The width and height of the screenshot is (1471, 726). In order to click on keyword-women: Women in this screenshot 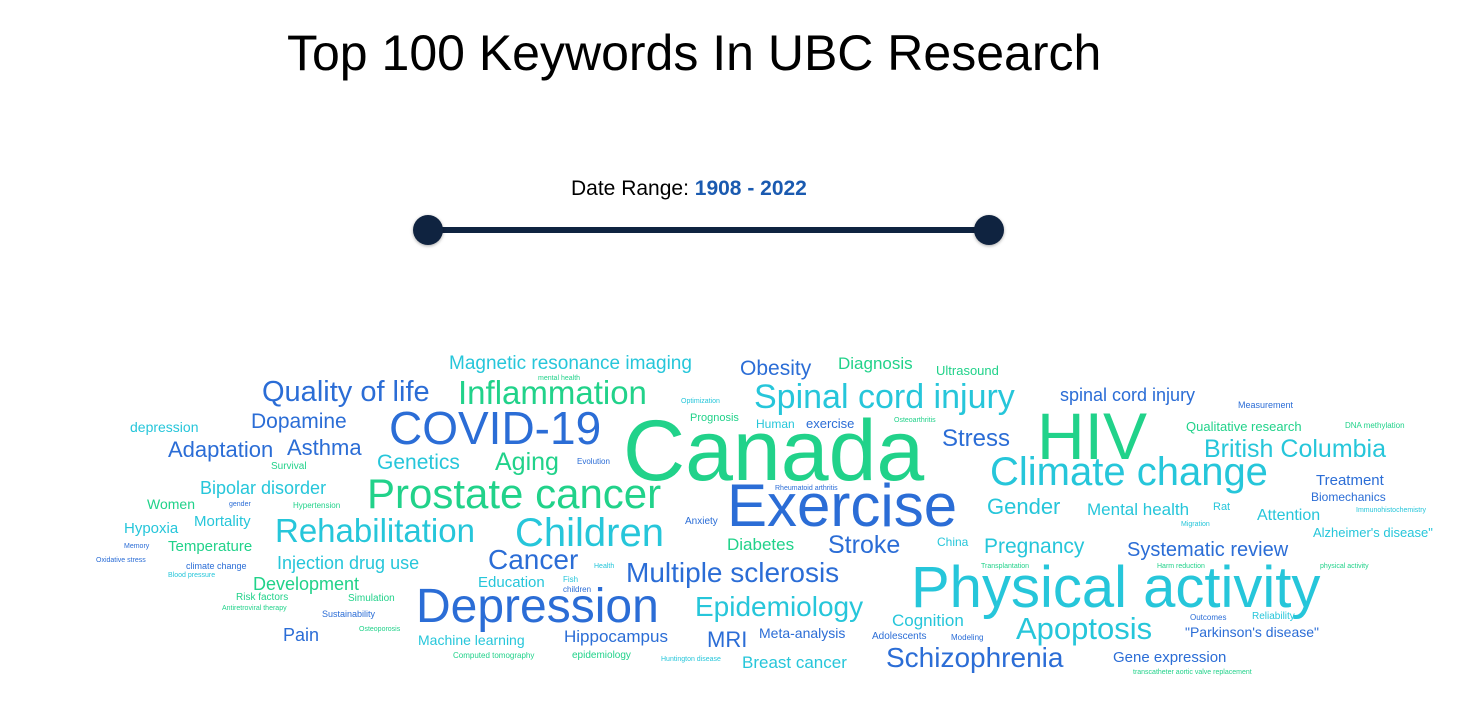, I will do `click(171, 504)`.